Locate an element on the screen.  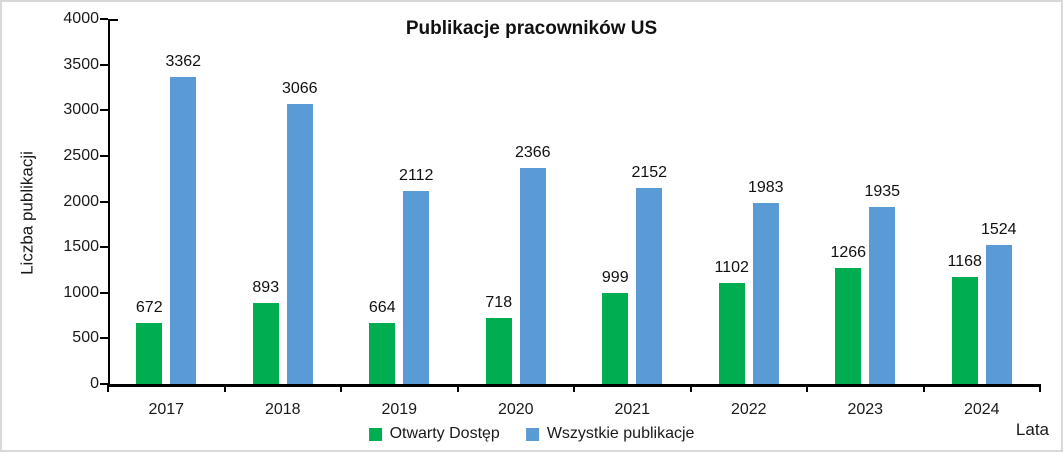
bar-value-label: 1168 is located at coordinates (964, 262).